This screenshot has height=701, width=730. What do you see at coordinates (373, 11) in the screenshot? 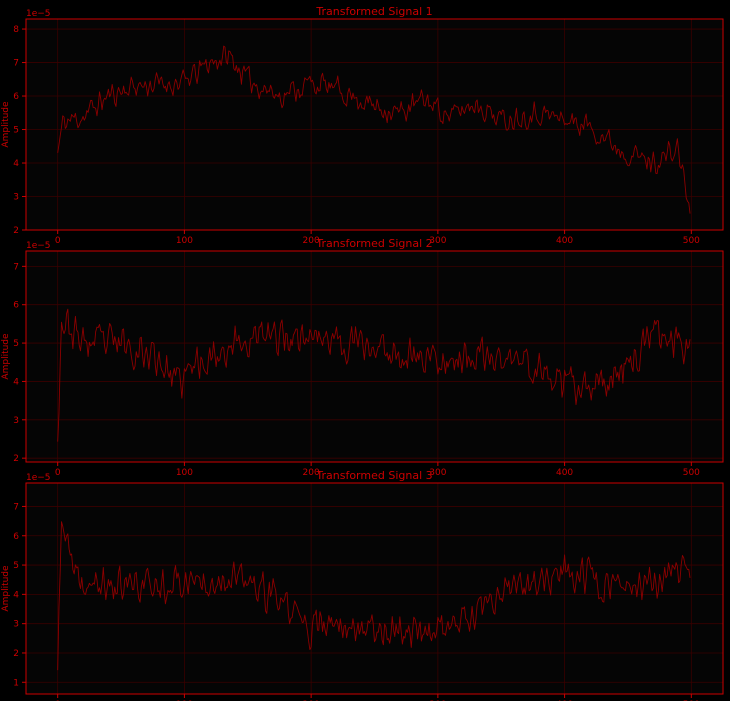
I see `chart-title: Transformed Signal 1` at bounding box center [373, 11].